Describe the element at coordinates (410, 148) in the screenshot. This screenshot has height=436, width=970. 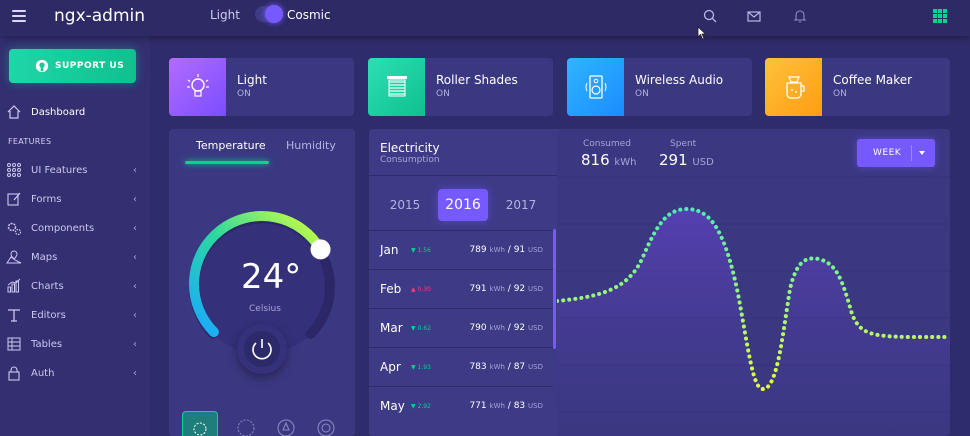
I see `electricity-title: Electricity` at that location.